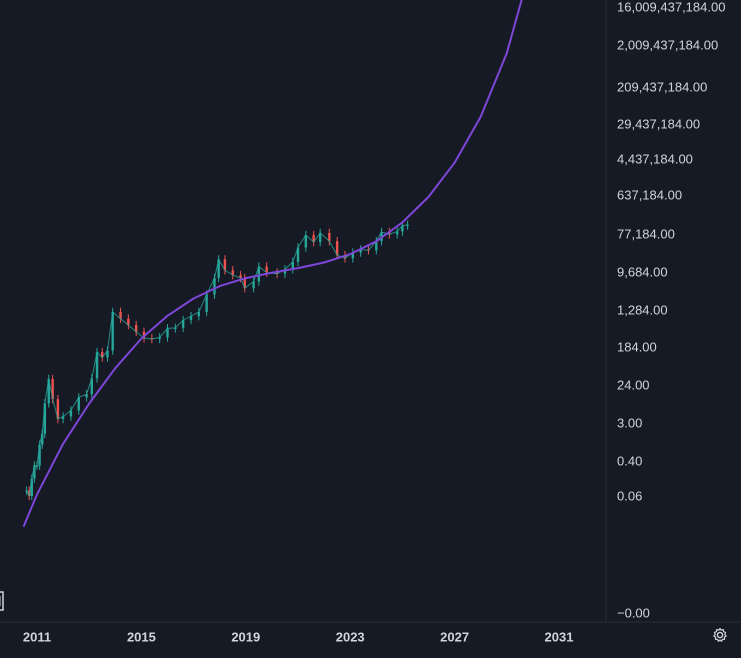  I want to click on y-tick-label: 77,184.00, so click(646, 233).